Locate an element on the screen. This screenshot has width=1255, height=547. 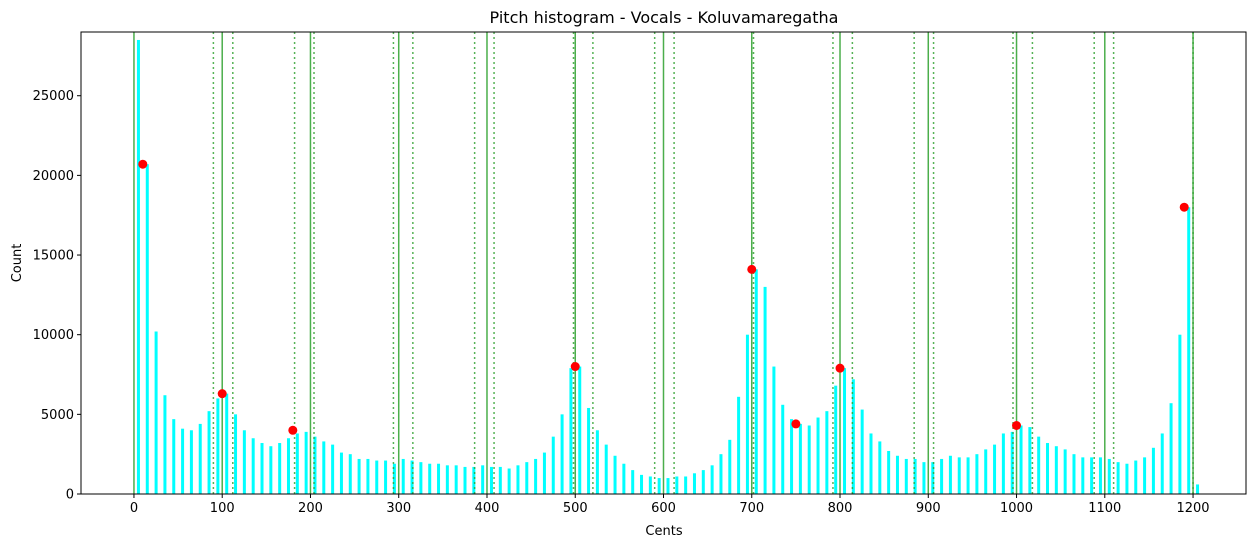
x-tick-label: 800 is located at coordinates (840, 508).